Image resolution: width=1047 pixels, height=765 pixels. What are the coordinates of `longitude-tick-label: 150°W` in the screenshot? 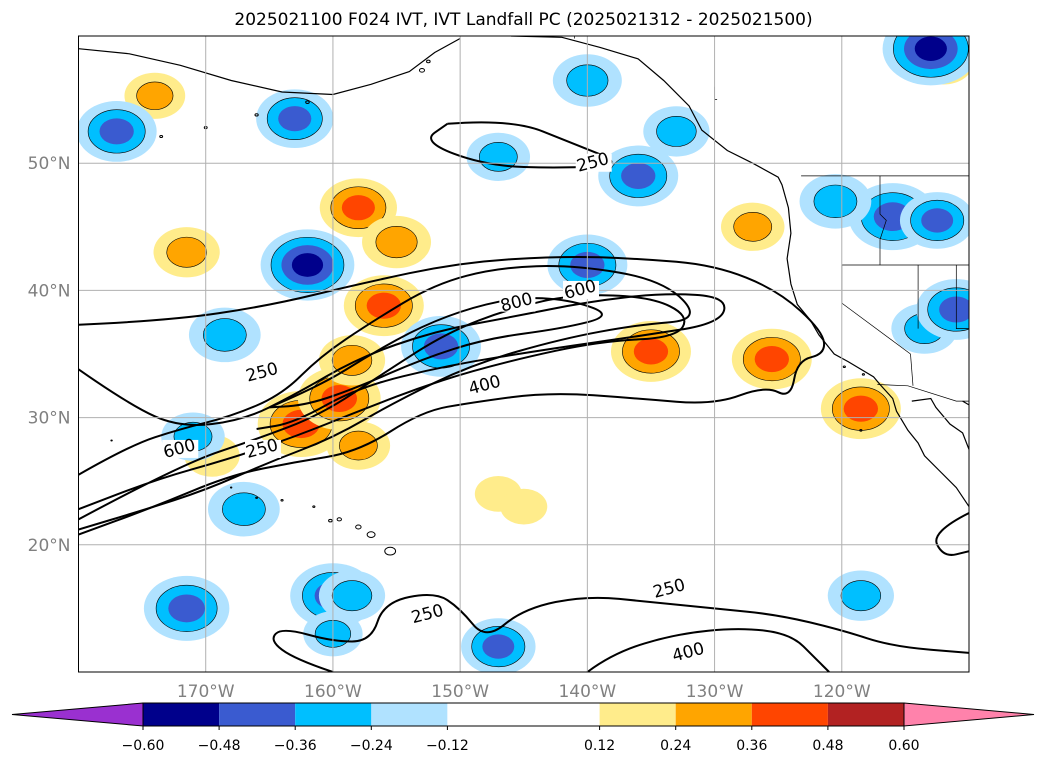 It's located at (460, 692).